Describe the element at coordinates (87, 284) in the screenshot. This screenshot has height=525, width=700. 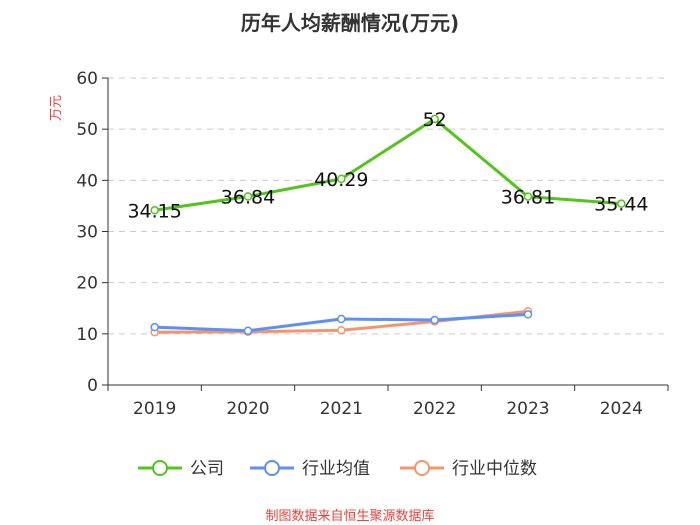
I see `y-tick-label: 20` at that location.